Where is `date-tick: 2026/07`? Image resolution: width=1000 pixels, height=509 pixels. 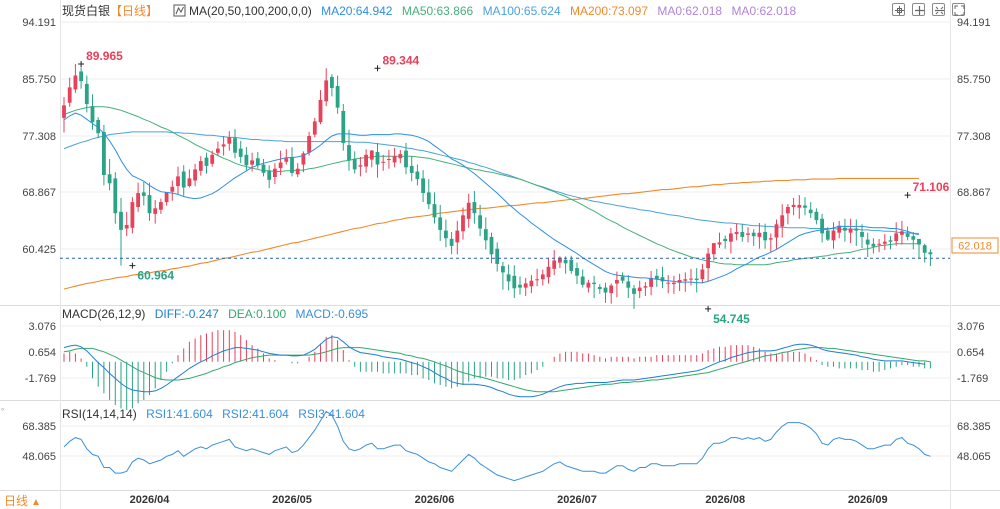
date-tick: 2026/07 is located at coordinates (577, 500).